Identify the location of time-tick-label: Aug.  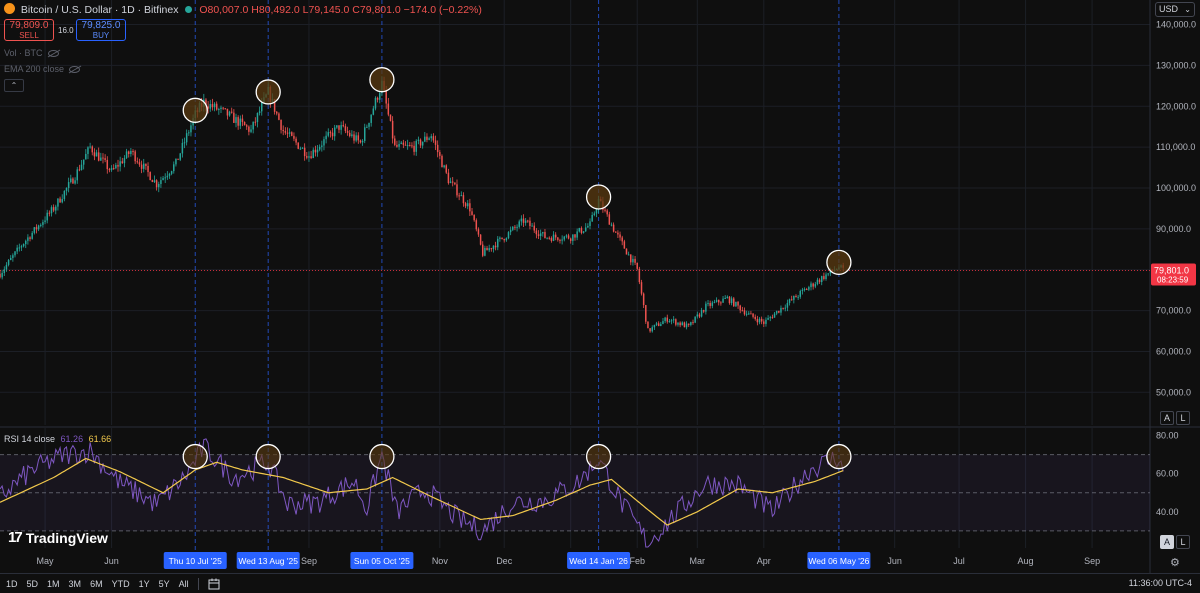
(1026, 561).